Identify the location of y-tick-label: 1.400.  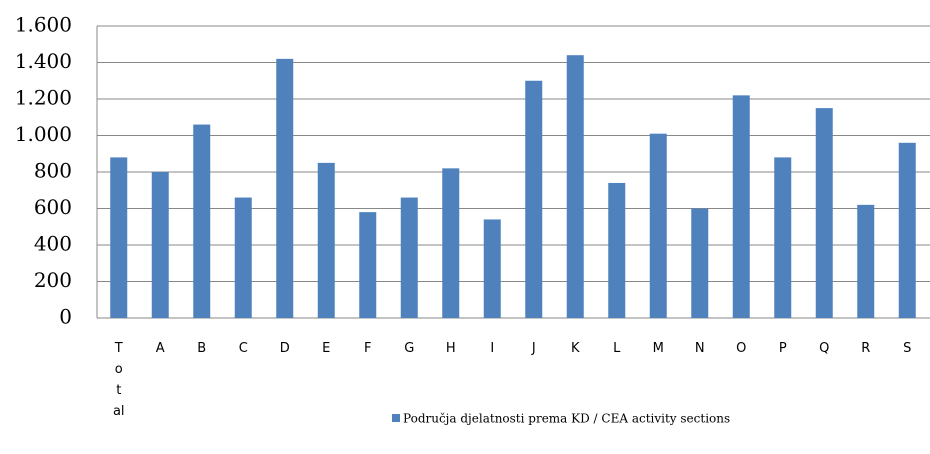
(43, 61).